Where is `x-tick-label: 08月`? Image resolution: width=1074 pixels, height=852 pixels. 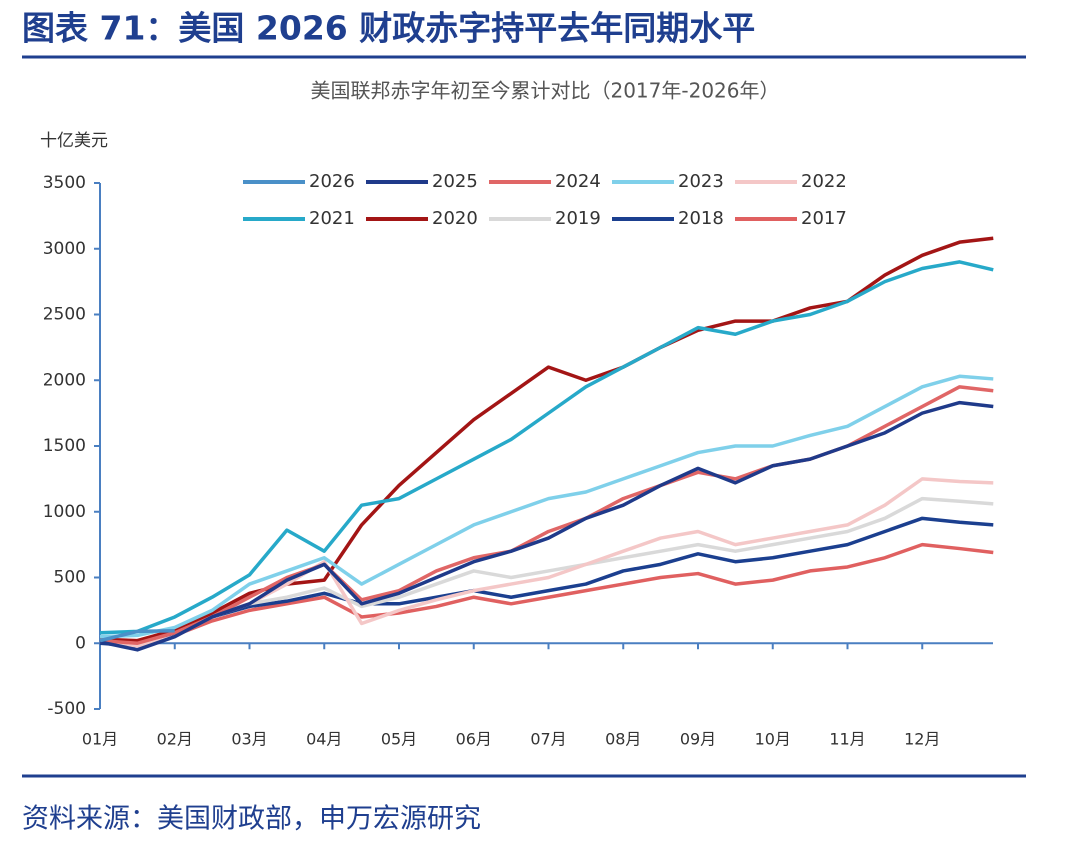
x-tick-label: 08月 is located at coordinates (623, 739).